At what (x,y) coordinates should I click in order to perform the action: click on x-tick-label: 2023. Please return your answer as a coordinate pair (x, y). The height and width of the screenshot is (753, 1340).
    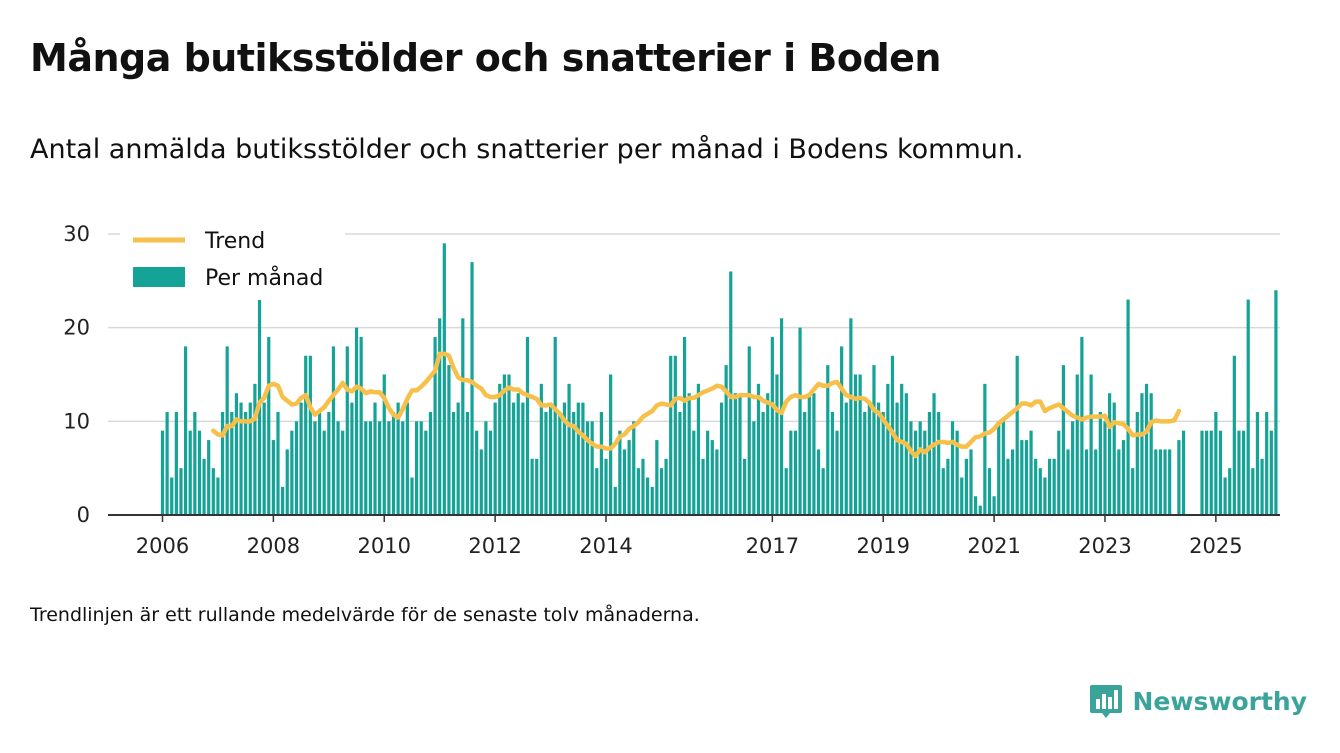
    Looking at the image, I should click on (1104, 546).